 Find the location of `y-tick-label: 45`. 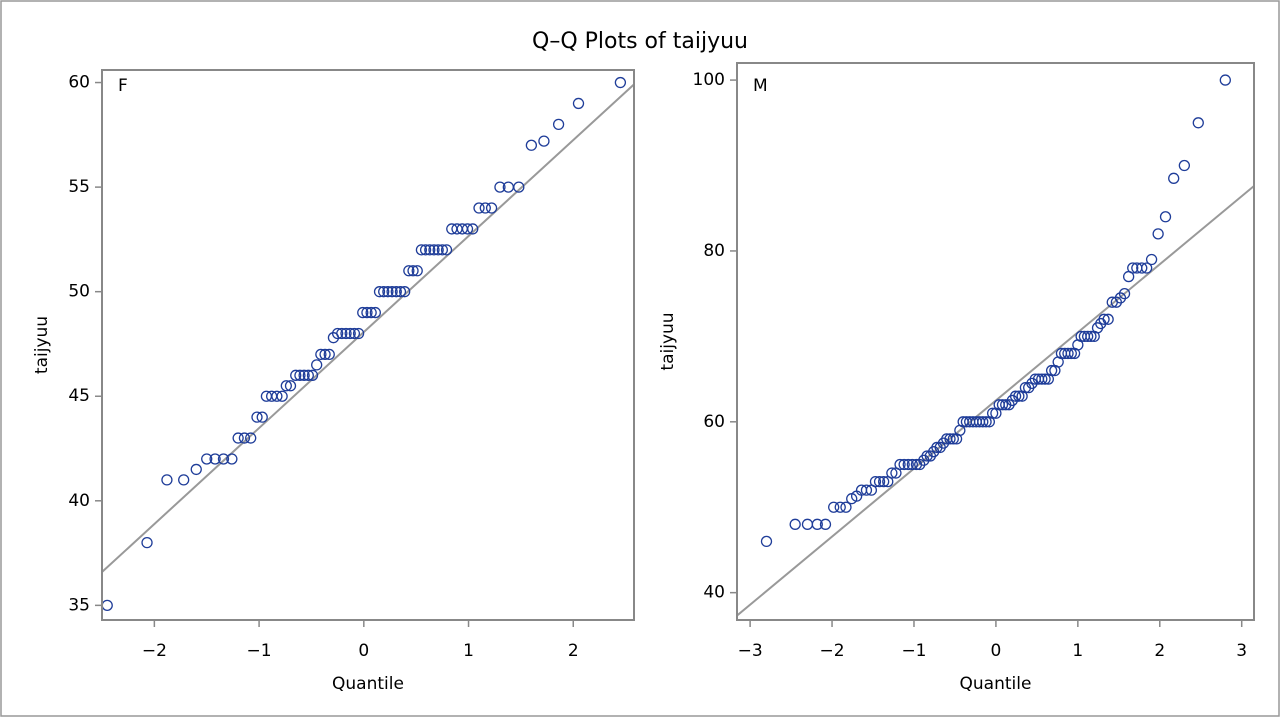

y-tick-label: 45 is located at coordinates (79, 396).